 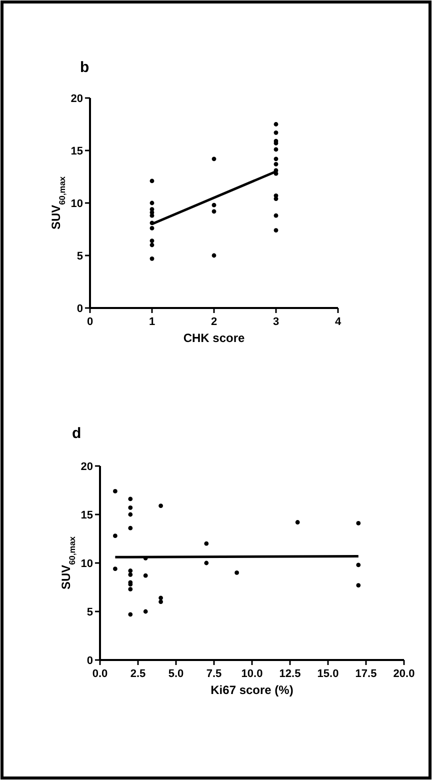 What do you see at coordinates (252, 674) in the screenshot?
I see `x-tick-label: 10.0` at bounding box center [252, 674].